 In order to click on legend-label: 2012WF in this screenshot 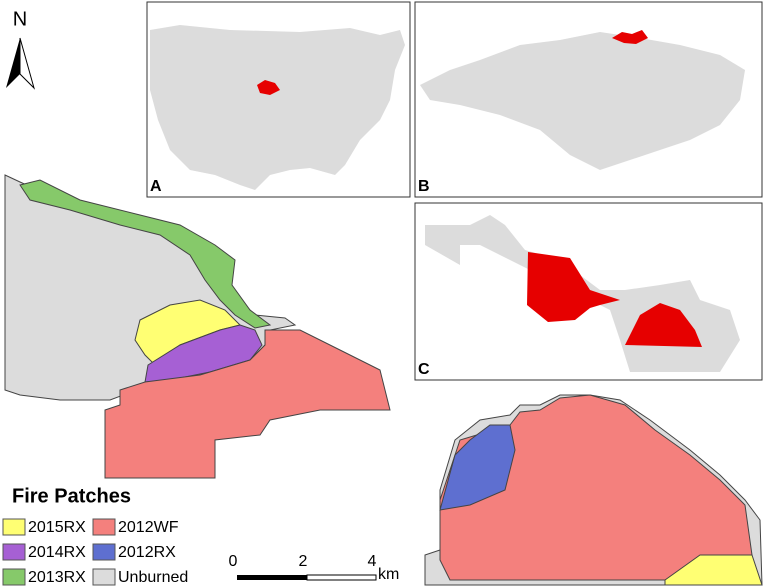, I will do `click(148, 527)`.